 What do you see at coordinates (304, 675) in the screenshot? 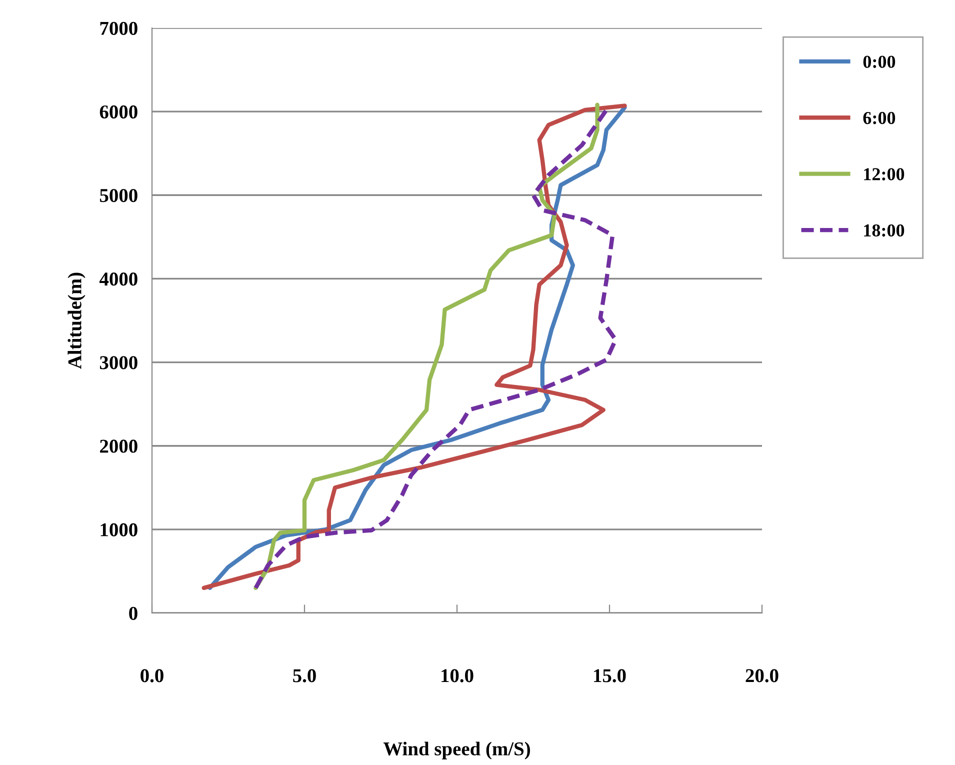
I see `x-tick-label: 5.0` at bounding box center [304, 675].